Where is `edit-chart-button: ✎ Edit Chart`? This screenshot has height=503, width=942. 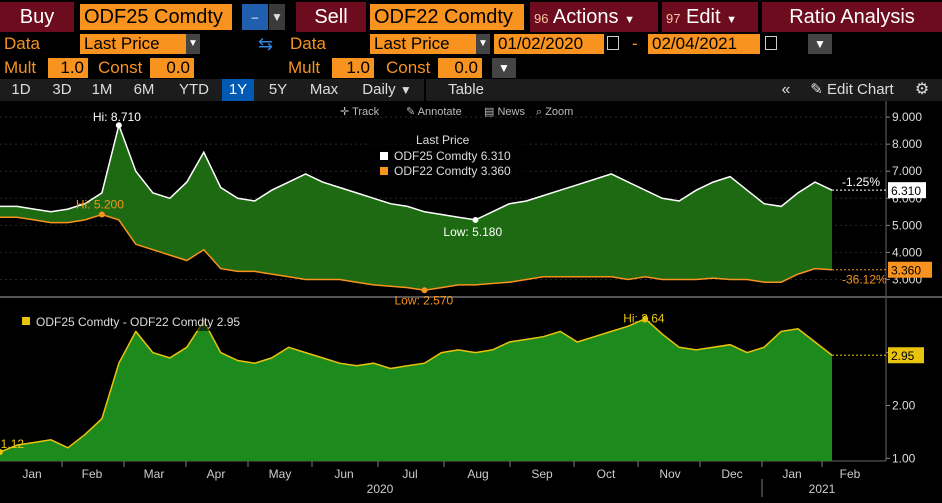 edit-chart-button: ✎ Edit Chart is located at coordinates (852, 90).